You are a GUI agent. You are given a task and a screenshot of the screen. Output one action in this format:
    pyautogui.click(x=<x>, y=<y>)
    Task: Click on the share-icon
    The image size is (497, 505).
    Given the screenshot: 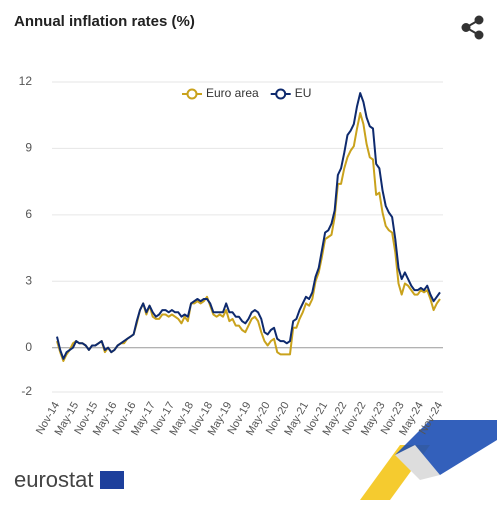 What is the action you would take?
    pyautogui.click(x=472, y=27)
    